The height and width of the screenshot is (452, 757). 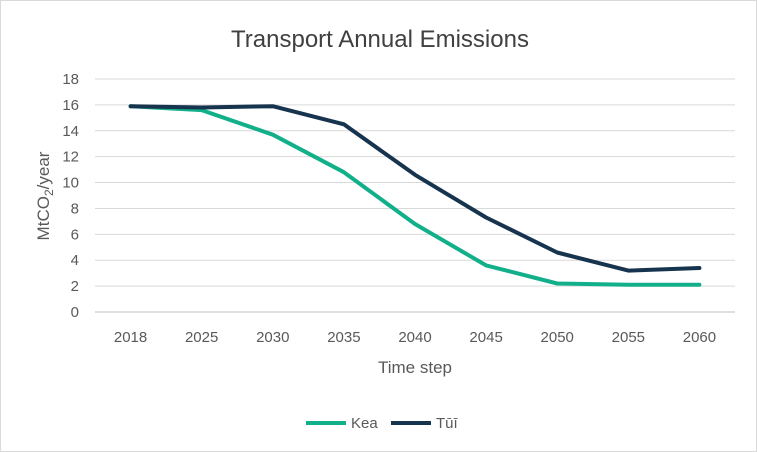 I want to click on x-tick-label: 2045, so click(x=485, y=337).